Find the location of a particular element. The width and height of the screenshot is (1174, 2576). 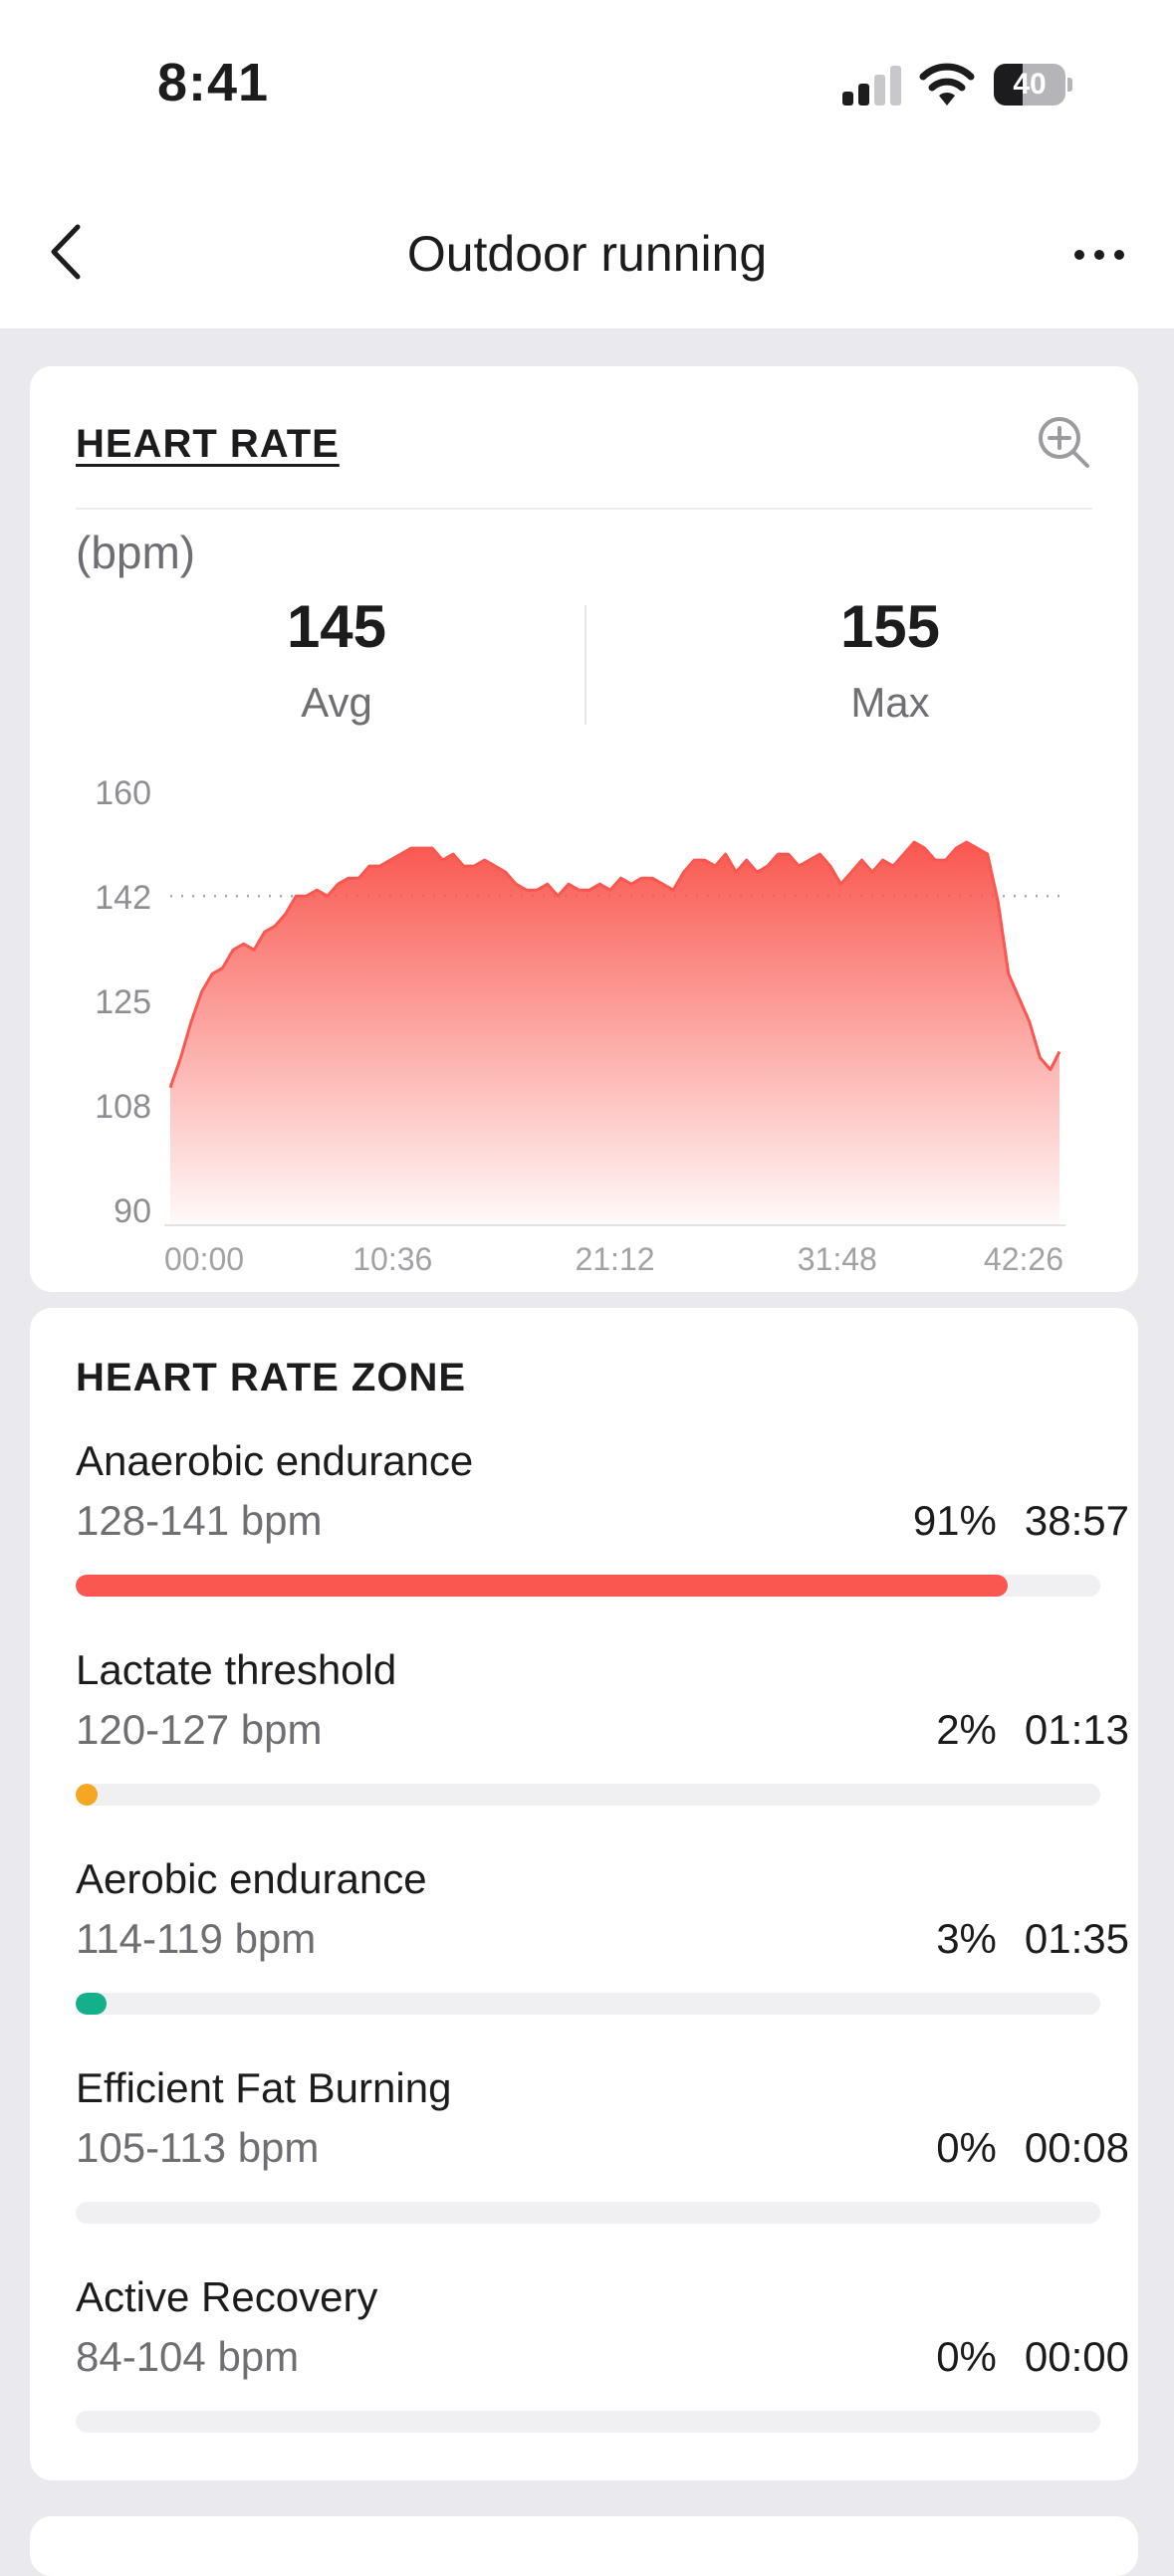

zone-name: Aerobic endurance is located at coordinates (251, 1878).